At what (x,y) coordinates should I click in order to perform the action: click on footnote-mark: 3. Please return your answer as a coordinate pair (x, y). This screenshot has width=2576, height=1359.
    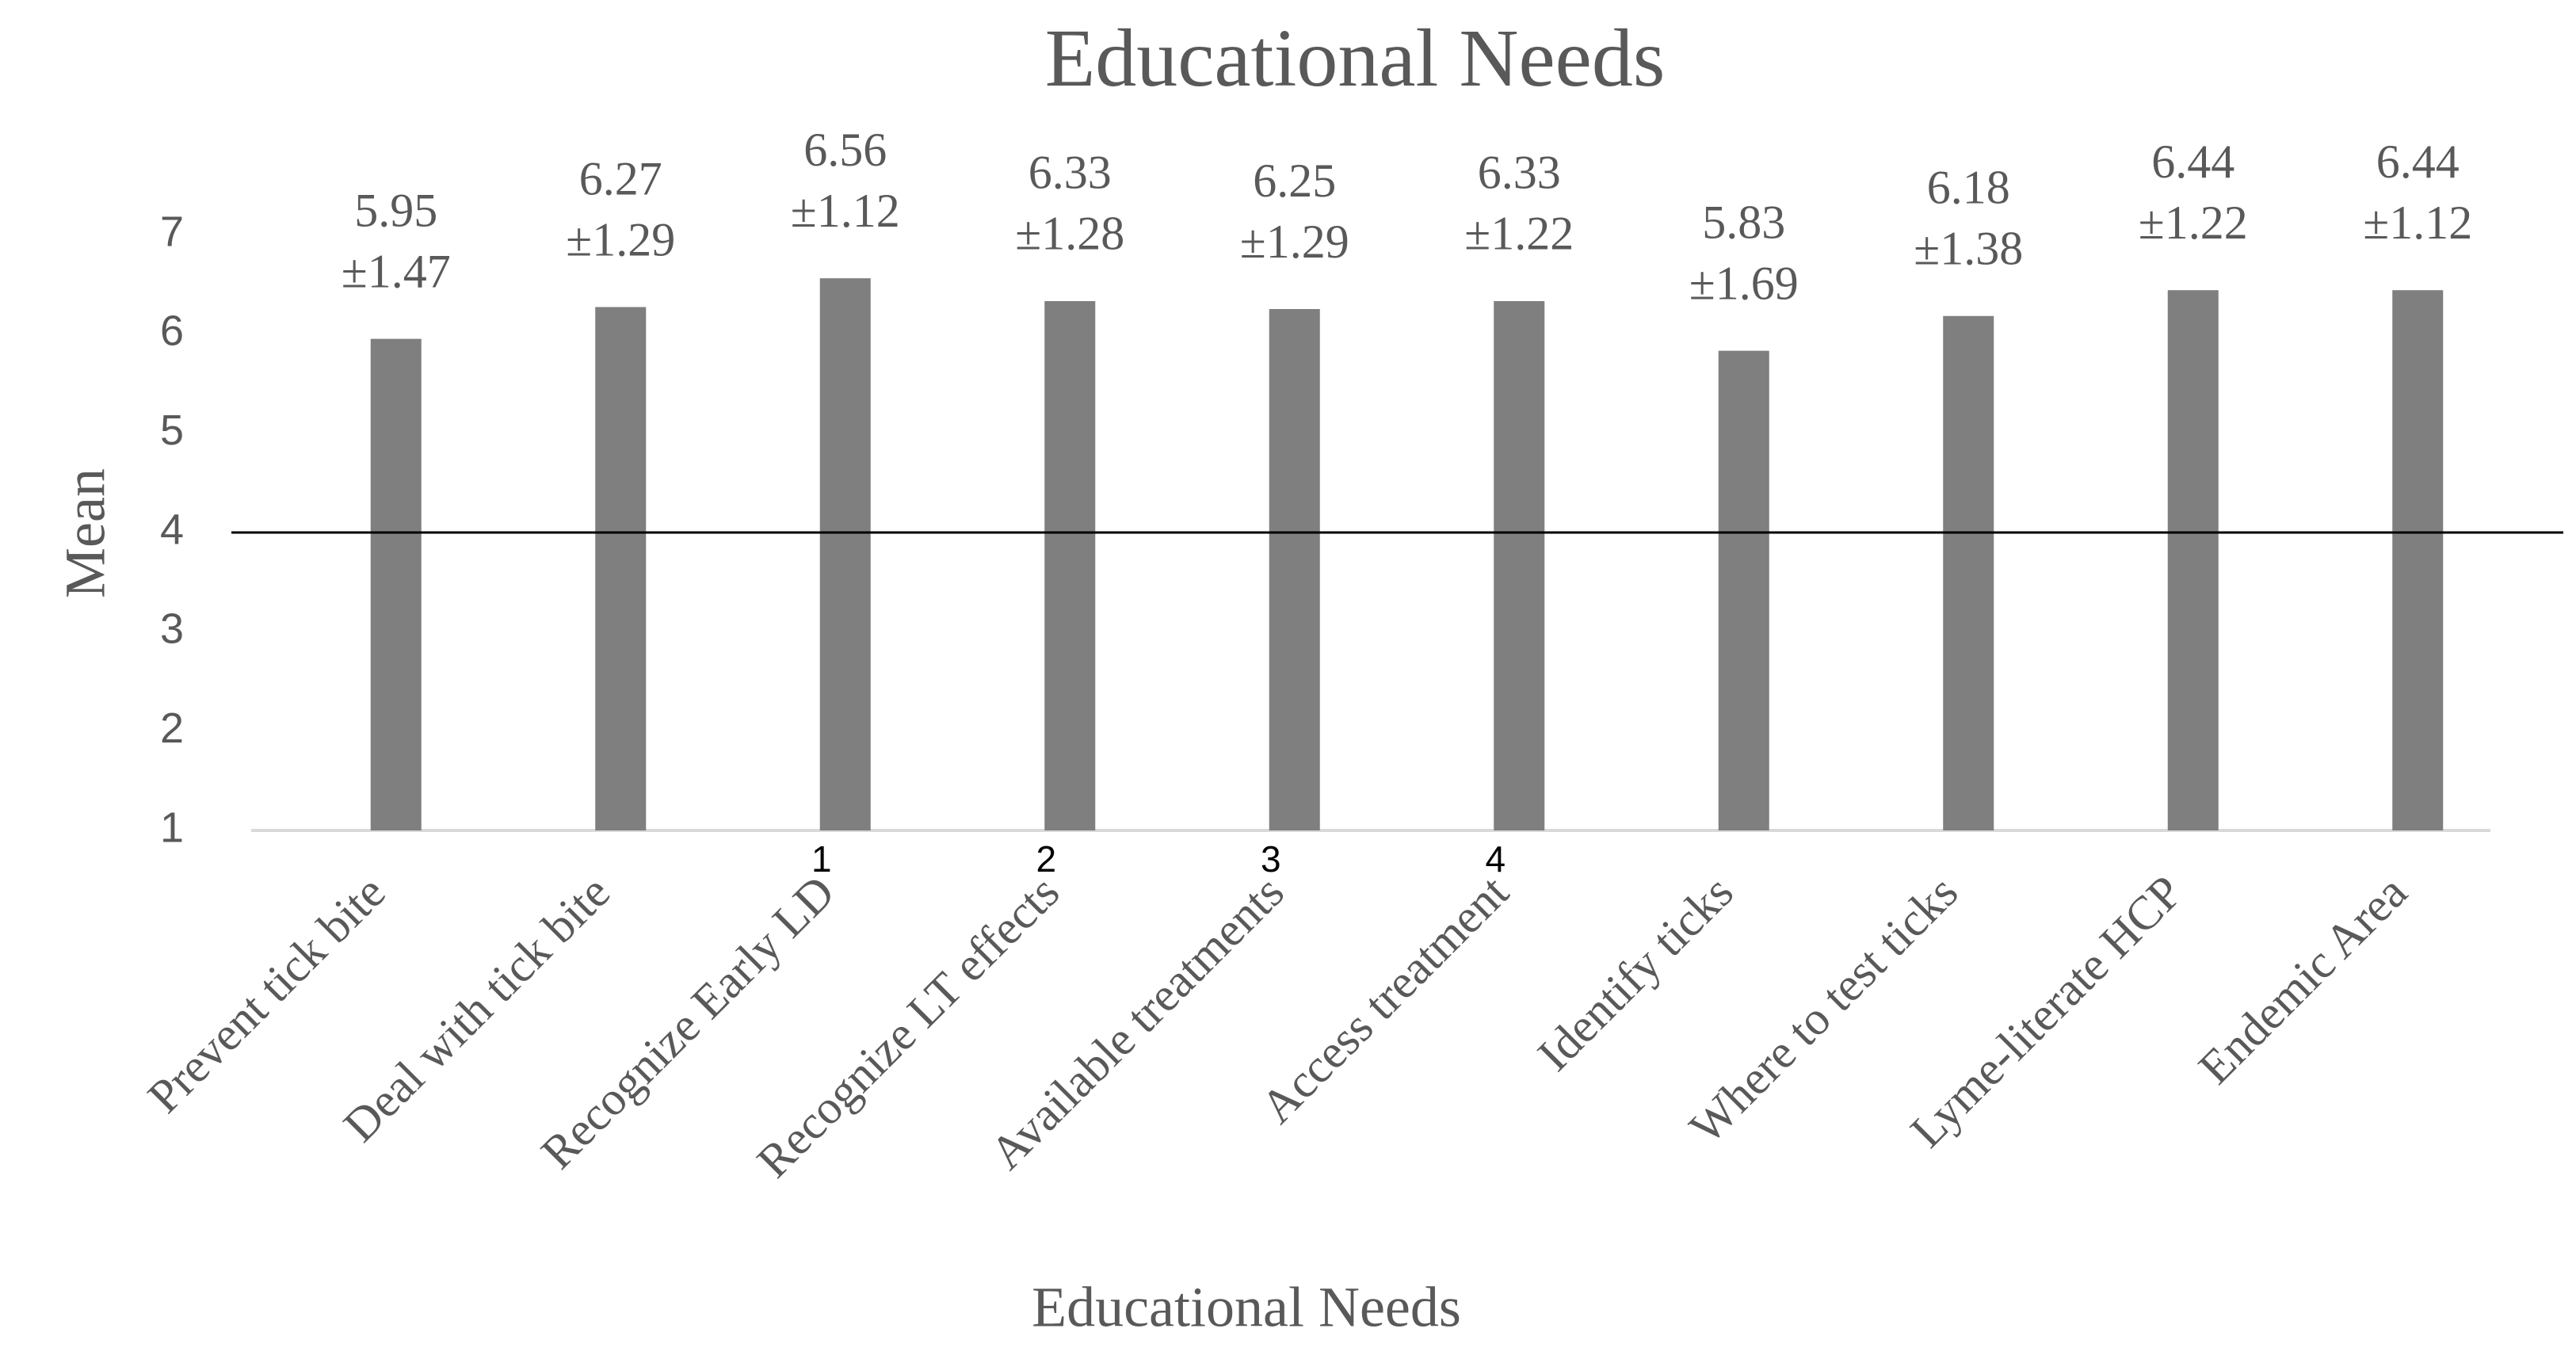
    Looking at the image, I should click on (1271, 859).